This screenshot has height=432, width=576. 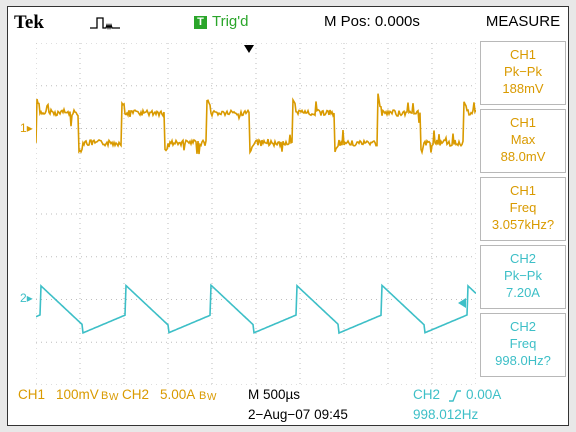 I want to click on measure-name: Max, so click(x=523, y=139).